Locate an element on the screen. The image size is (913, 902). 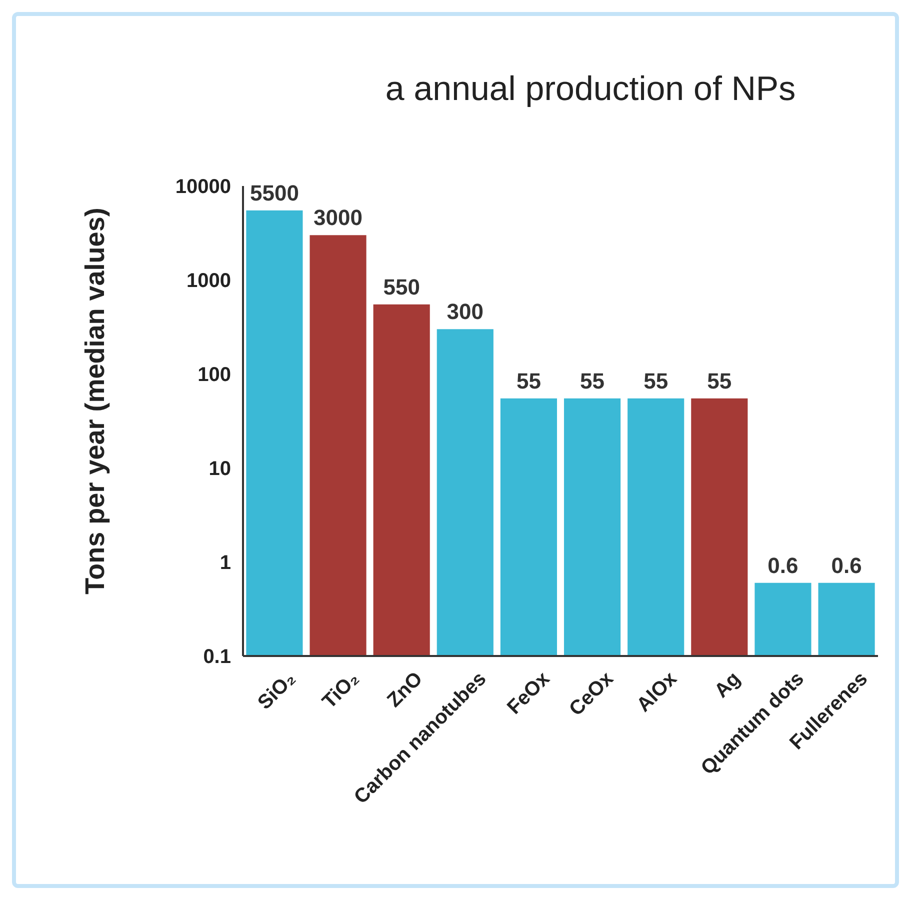
y-tick-label: 10 is located at coordinates (219, 469).